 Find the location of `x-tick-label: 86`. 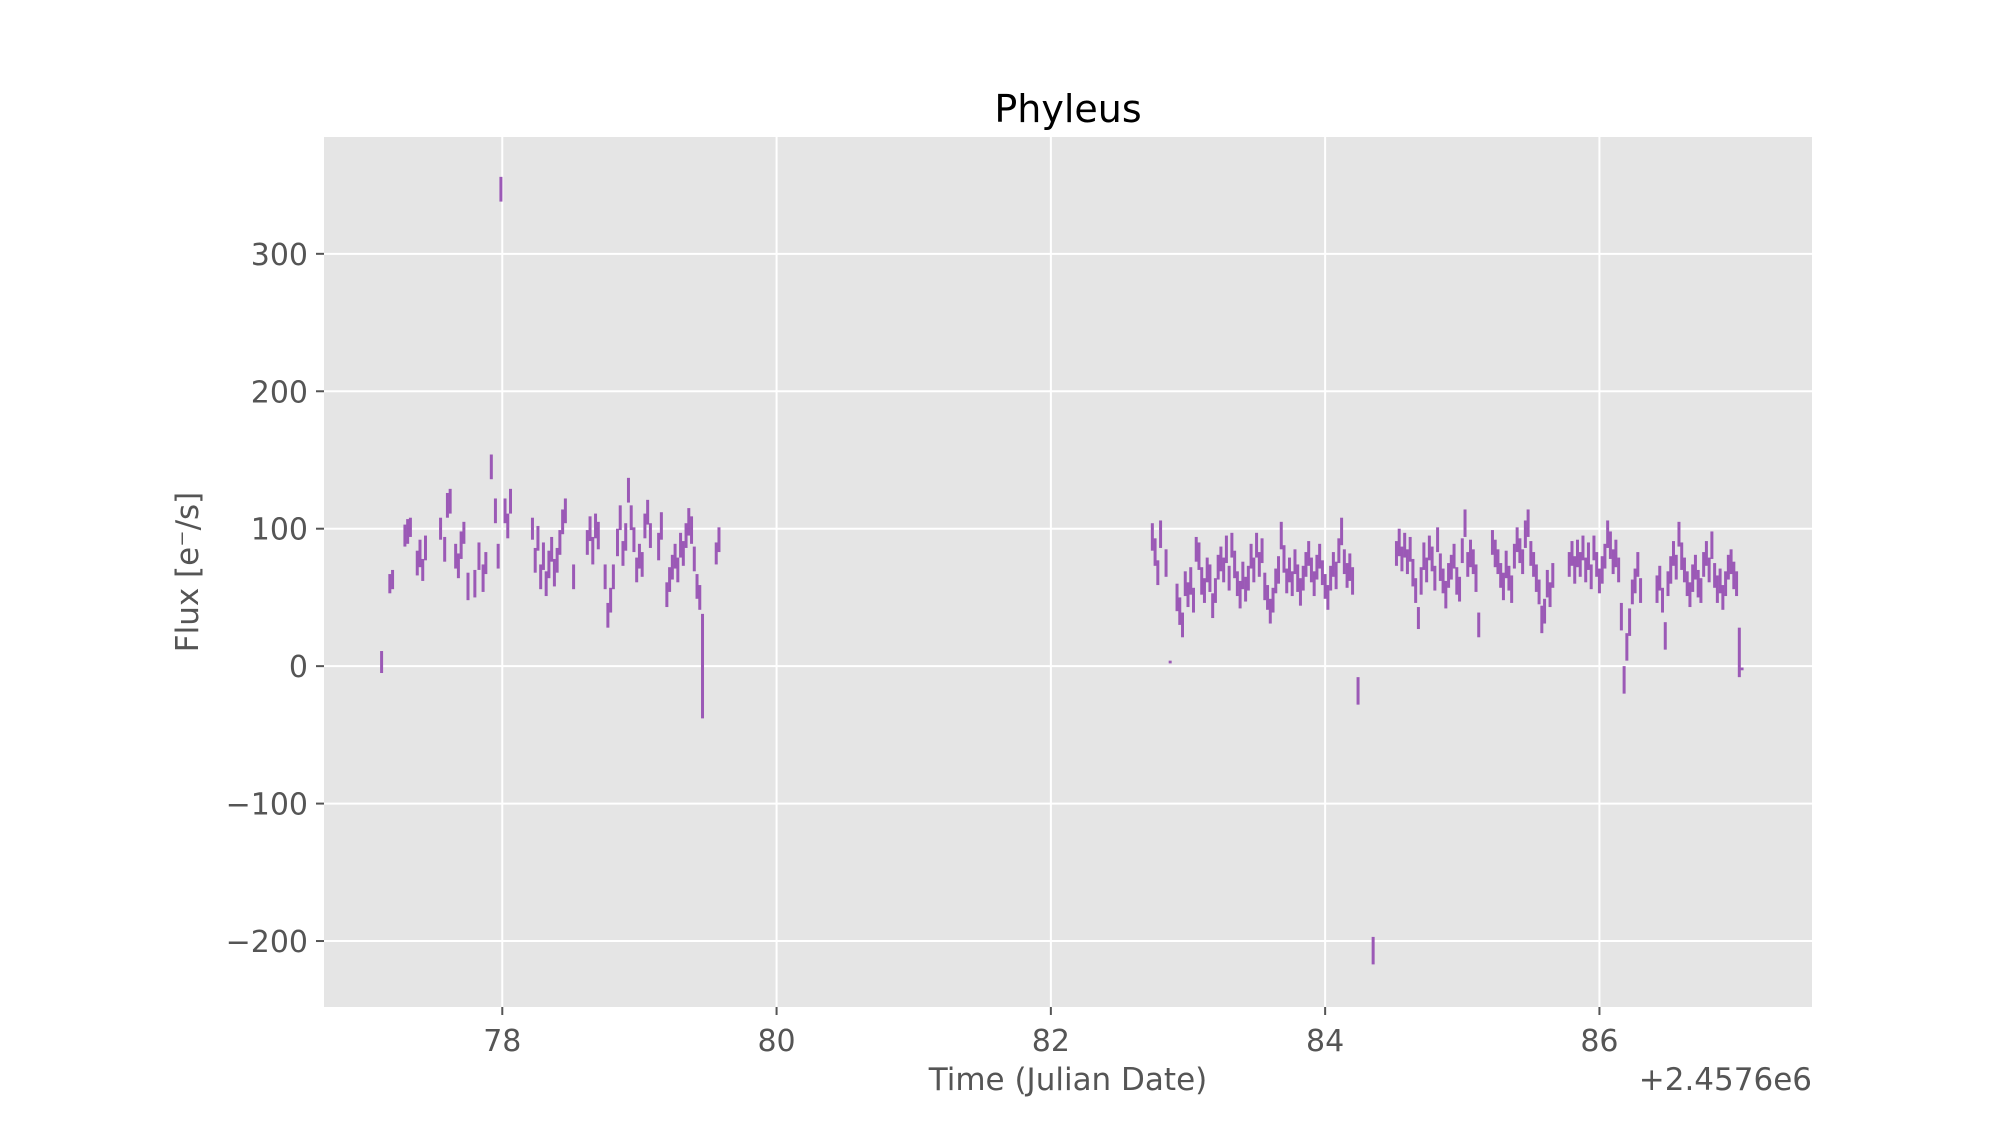

x-tick-label: 86 is located at coordinates (1599, 1041).